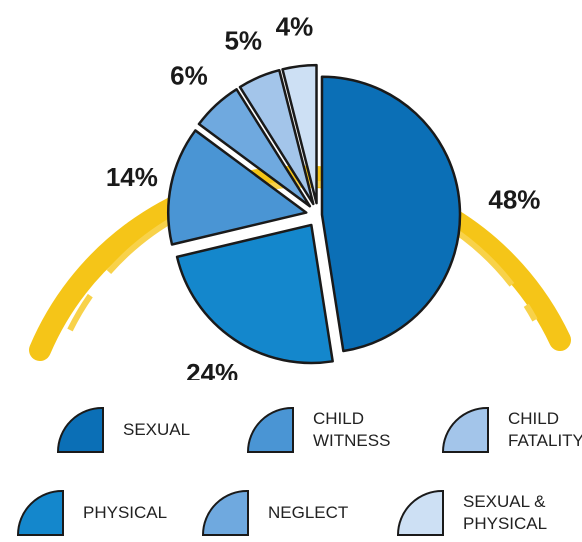 Image resolution: width=582 pixels, height=542 pixels. I want to click on legend-item: PHYSICAL, so click(95, 513).